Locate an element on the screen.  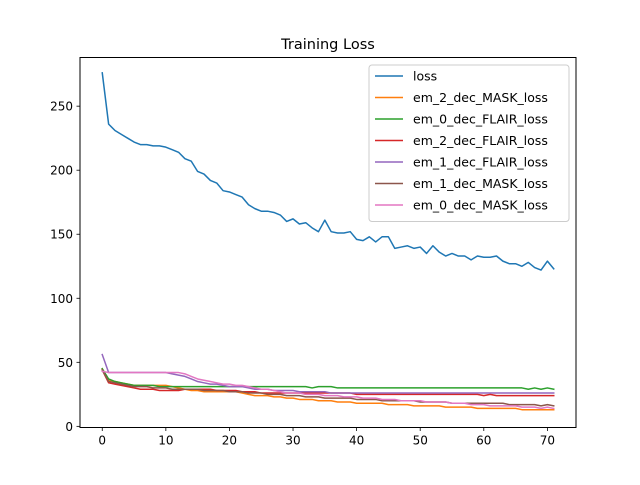
y-tick-label: 150 is located at coordinates (61, 235).